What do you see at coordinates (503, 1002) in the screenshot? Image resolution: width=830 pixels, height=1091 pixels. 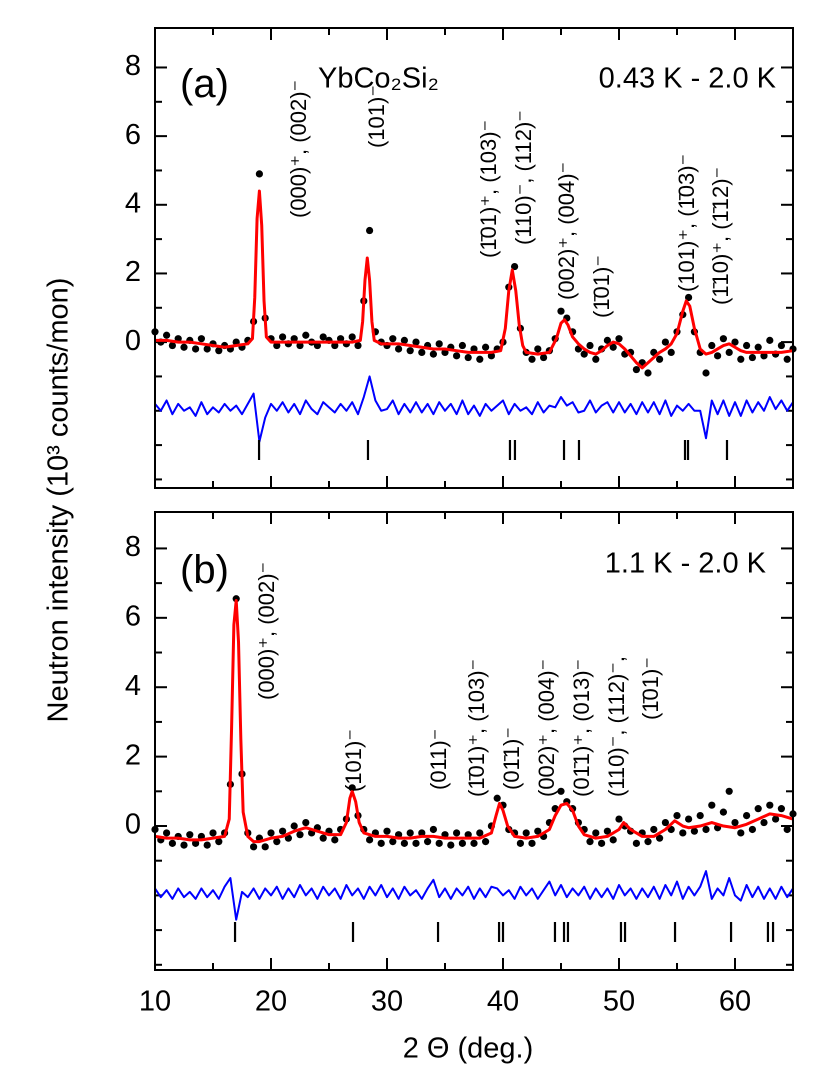 I see `x-tick-label: 40` at bounding box center [503, 1002].